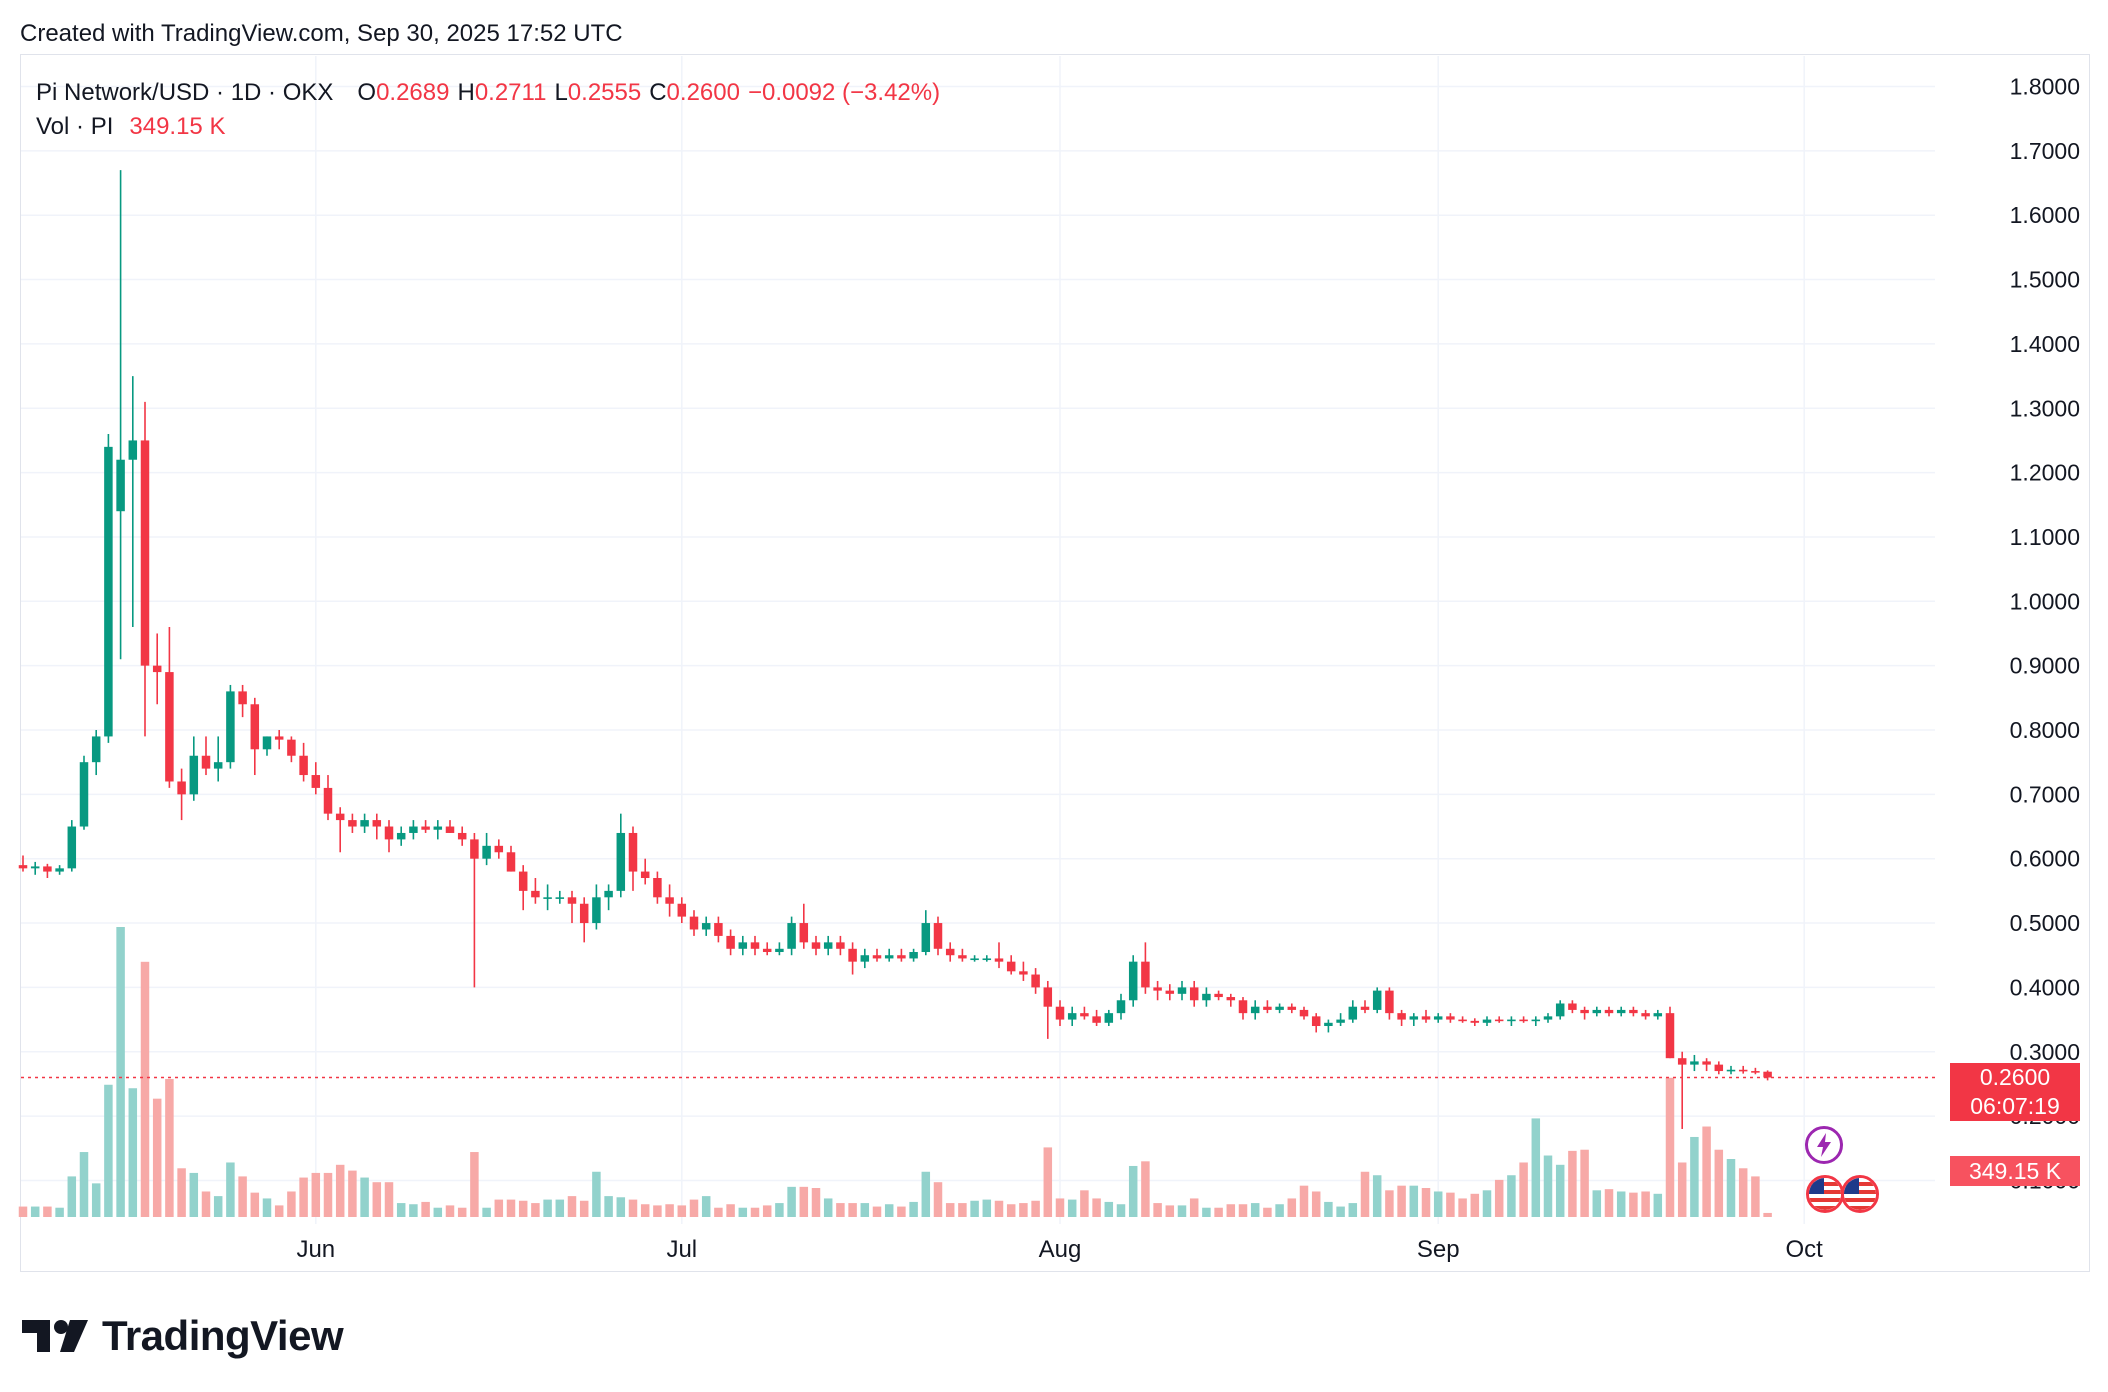  What do you see at coordinates (2045, 344) in the screenshot?
I see `y-tick-label-4: 1.4000` at bounding box center [2045, 344].